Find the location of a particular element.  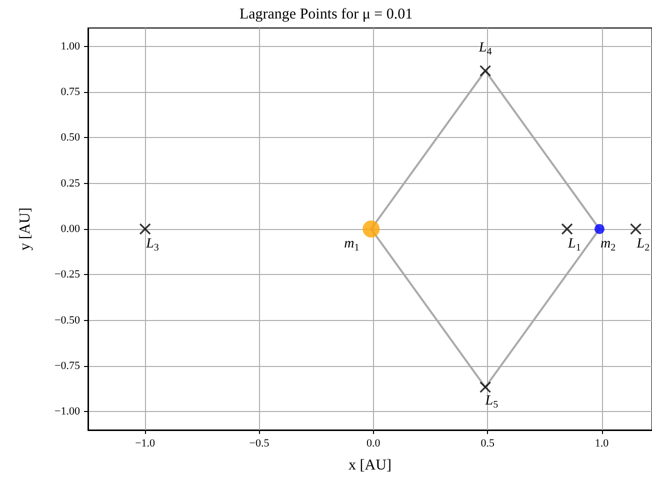

y-tick-label: 0.25 is located at coordinates (70, 183).